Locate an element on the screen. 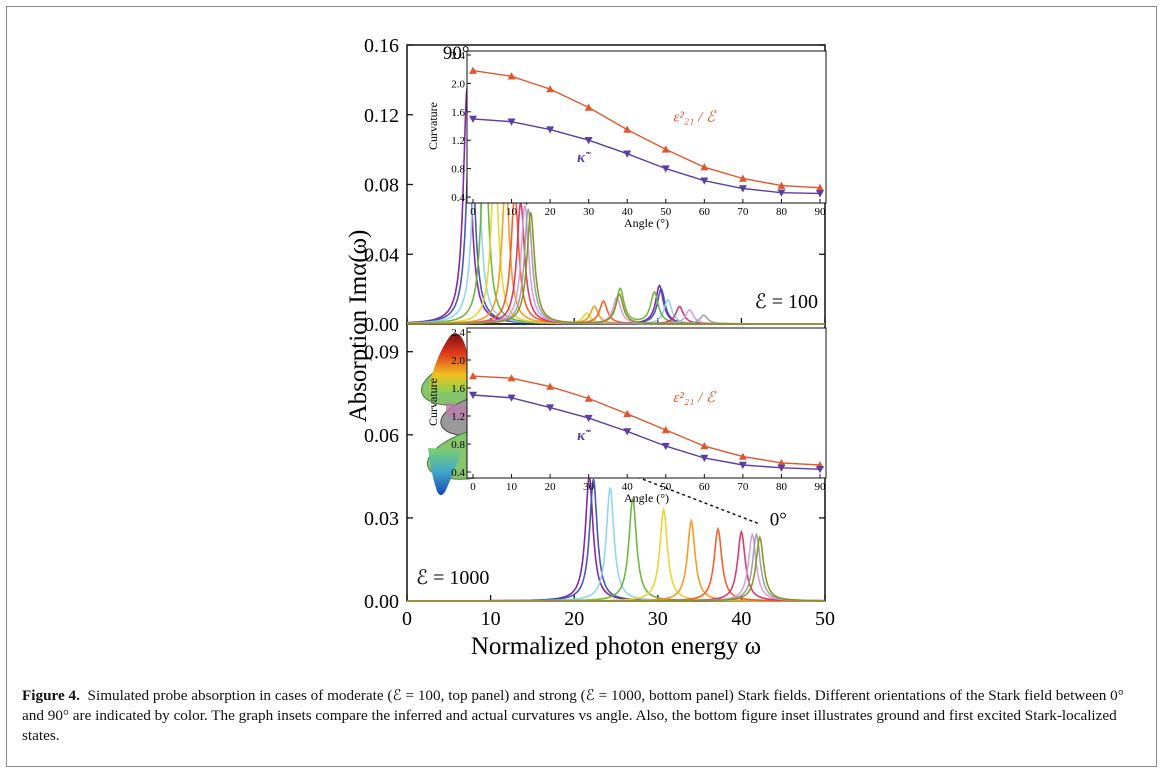  x-tick-label: 0 is located at coordinates (407, 619).